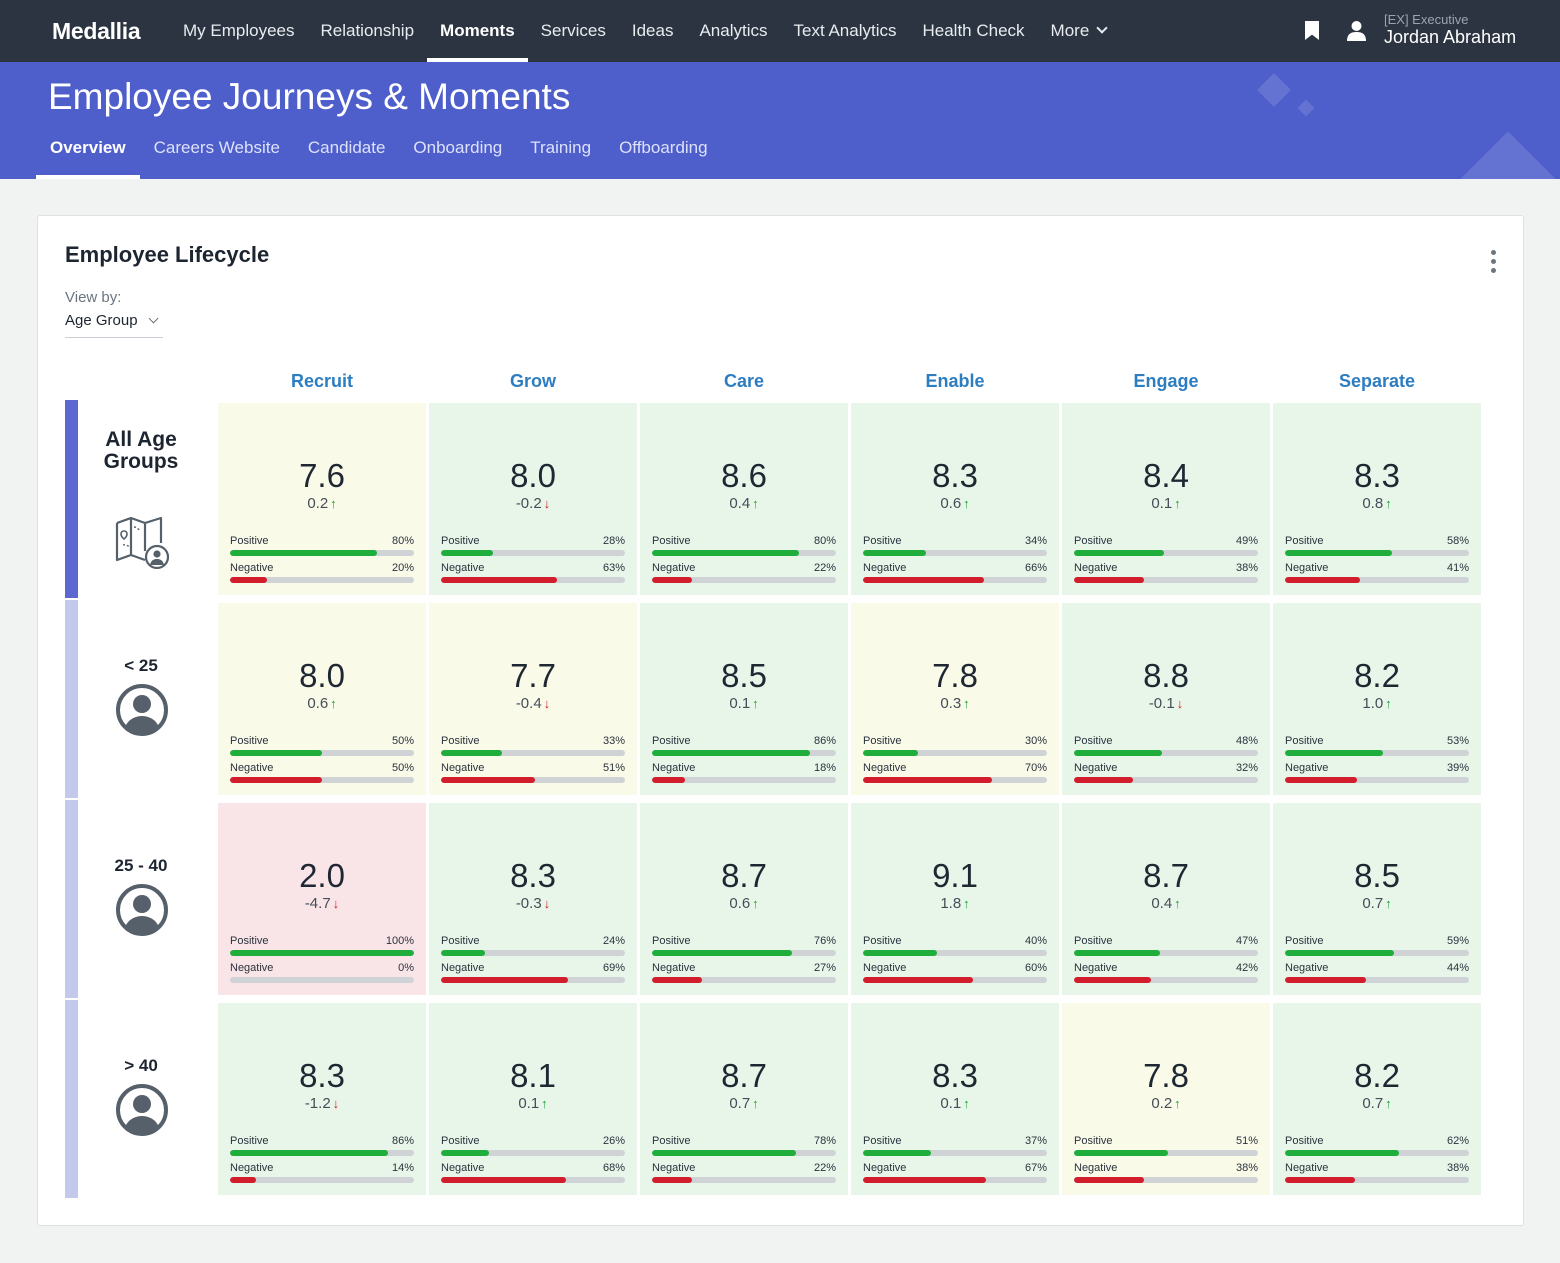  Describe the element at coordinates (652, 30) in the screenshot. I see `nav-item-ideas: Ideas` at that location.